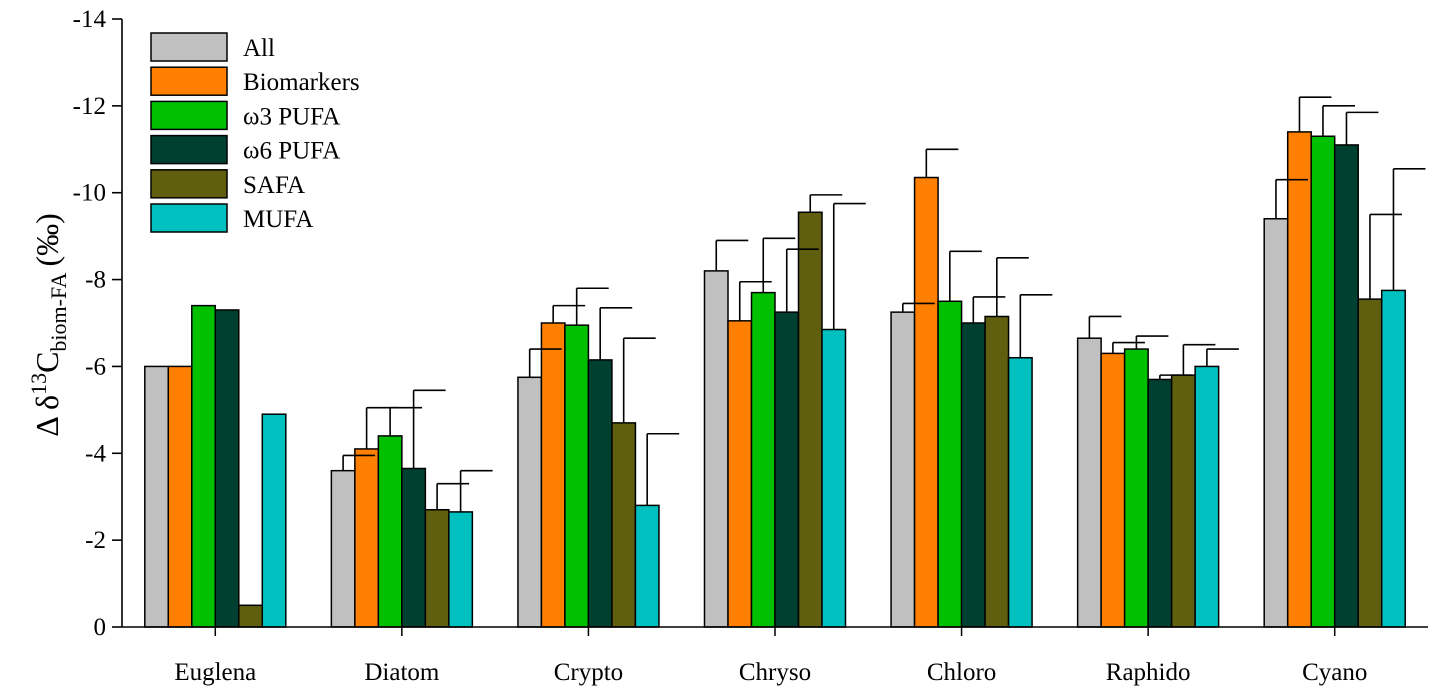 The width and height of the screenshot is (1439, 690). Describe the element at coordinates (90, 19) in the screenshot. I see `y-tick-label: -14` at that location.